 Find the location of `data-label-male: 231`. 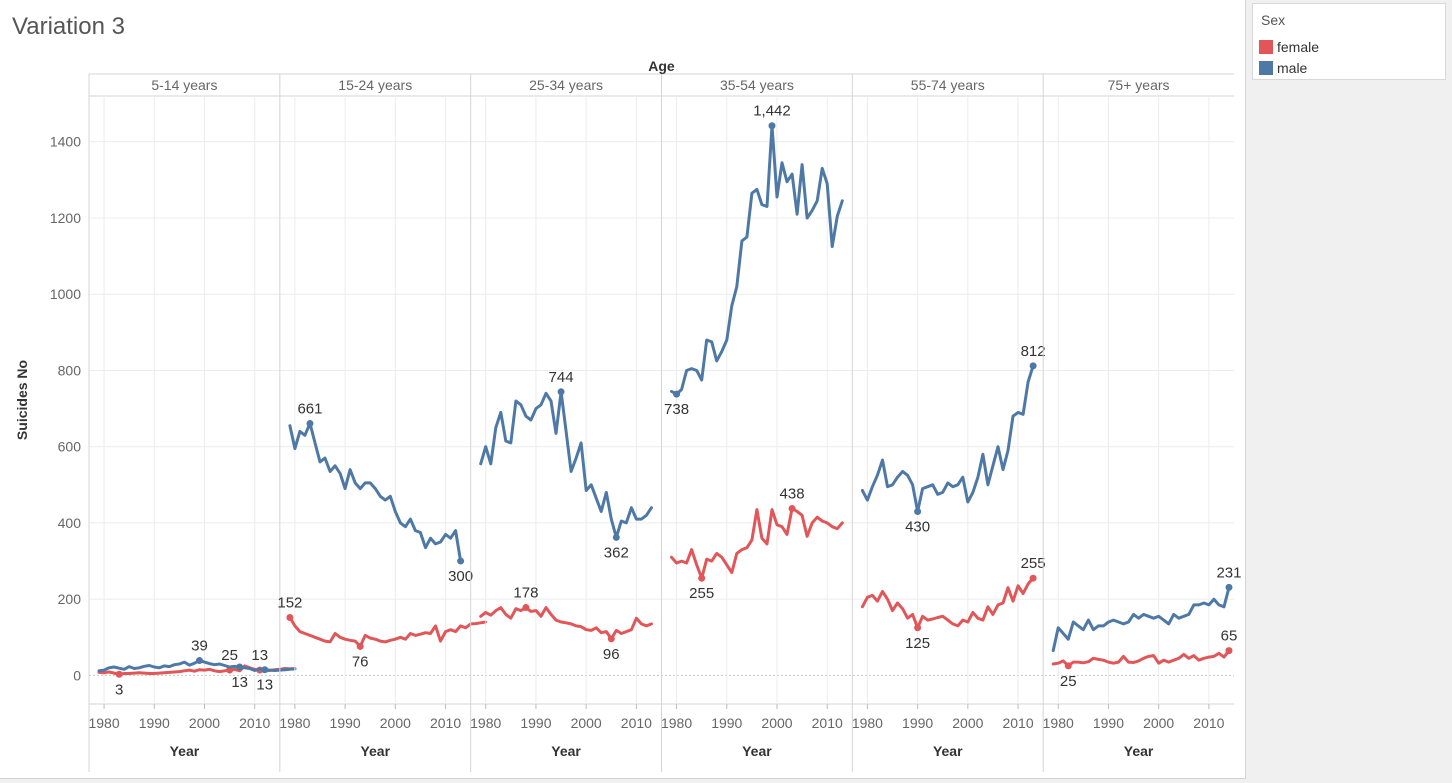

data-label-male: 231 is located at coordinates (1228, 572).